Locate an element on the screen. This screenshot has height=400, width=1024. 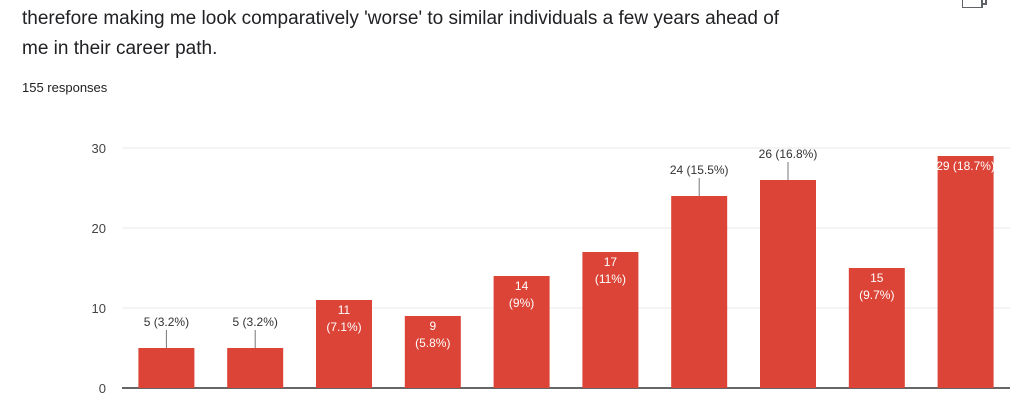
copy-icon is located at coordinates (976, 4).